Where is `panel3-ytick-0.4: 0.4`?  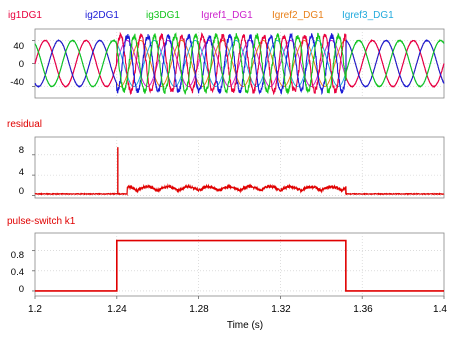
panel3-ytick-0.4: 0.4 is located at coordinates (17, 272).